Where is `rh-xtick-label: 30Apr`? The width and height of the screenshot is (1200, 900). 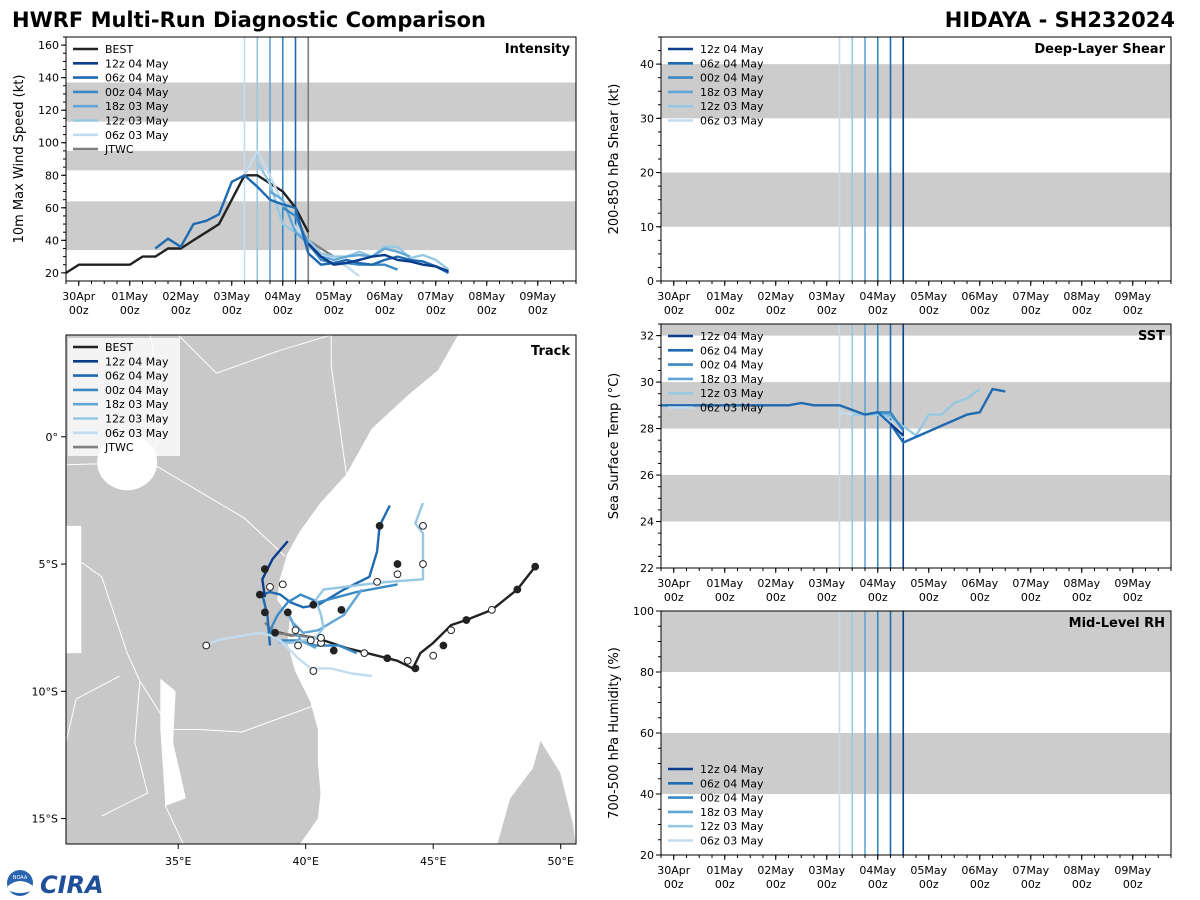 rh-xtick-label: 30Apr is located at coordinates (674, 870).